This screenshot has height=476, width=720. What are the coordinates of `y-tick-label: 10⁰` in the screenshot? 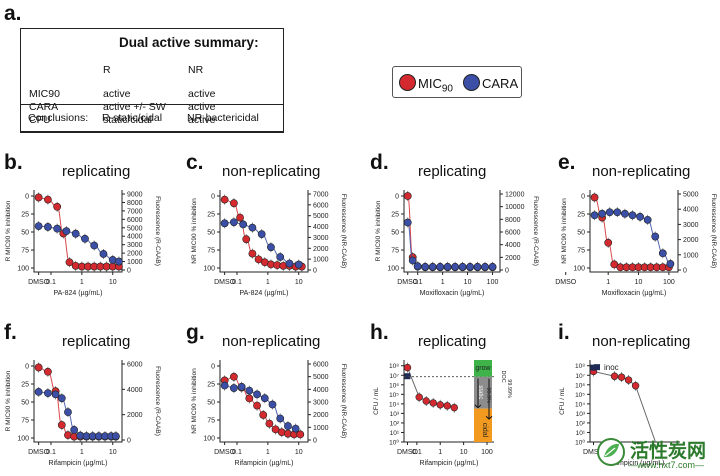 It's located at (394, 443).